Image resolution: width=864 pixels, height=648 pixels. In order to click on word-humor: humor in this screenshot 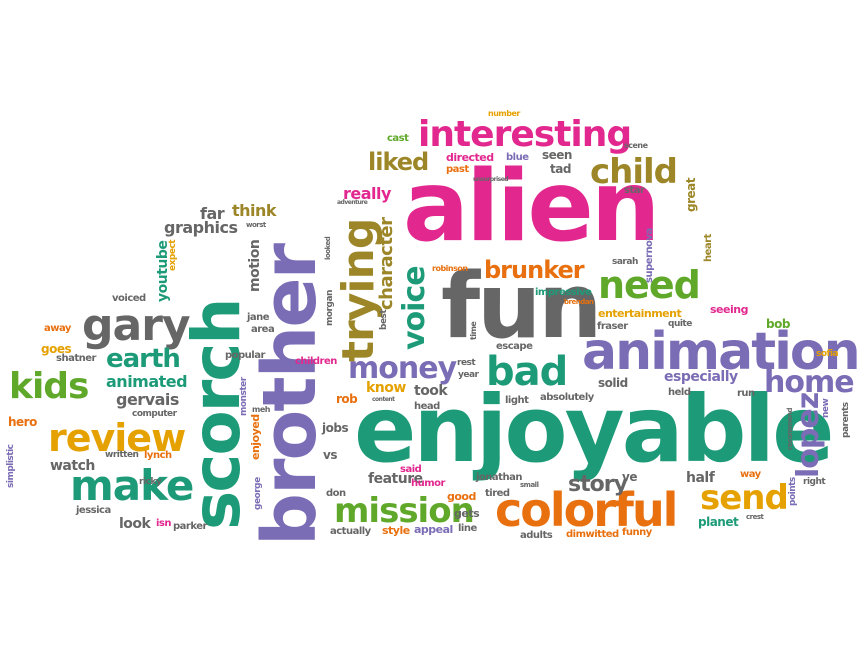, I will do `click(428, 483)`.